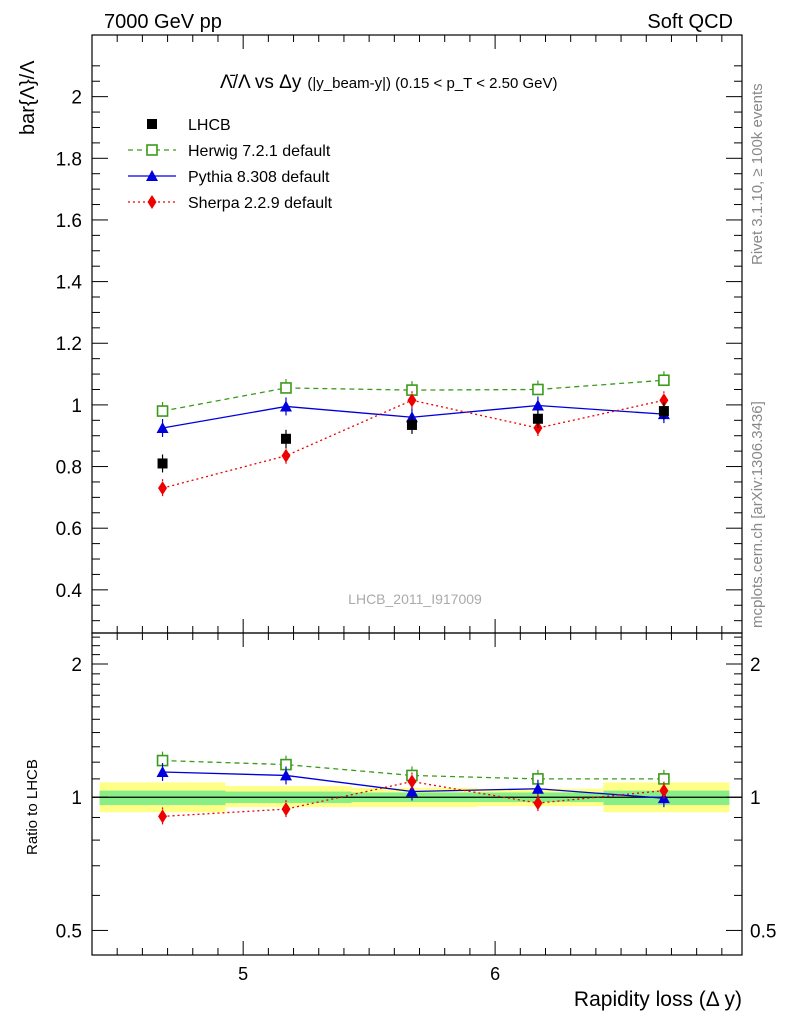 This screenshot has width=786, height=1024. I want to click on y-tick-label-ratio: 1, so click(76, 798).